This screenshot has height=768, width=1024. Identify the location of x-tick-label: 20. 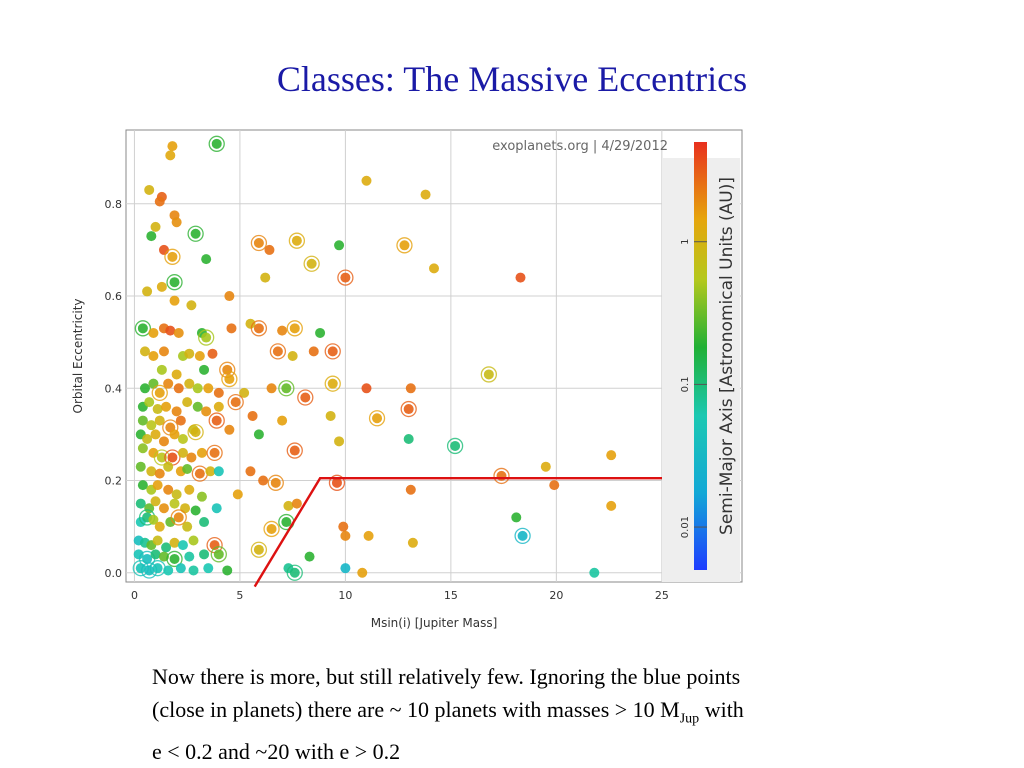
(556, 595).